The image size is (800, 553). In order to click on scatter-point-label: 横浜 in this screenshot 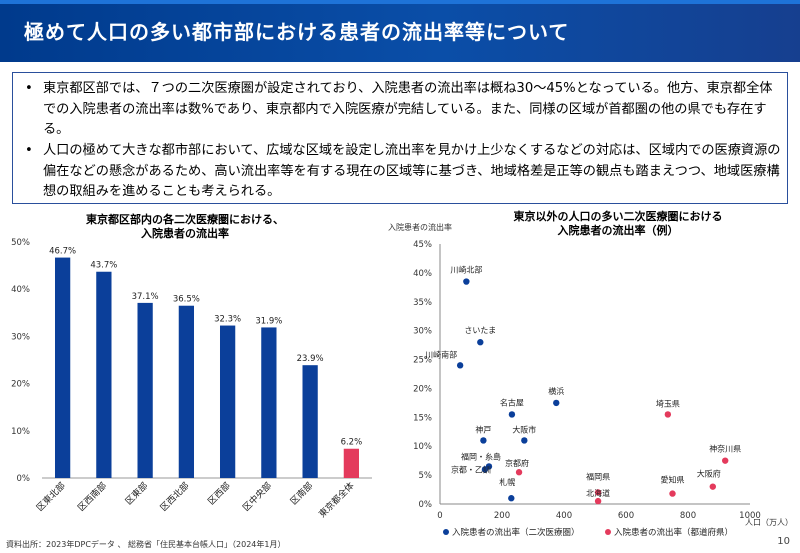, I will do `click(556, 391)`.